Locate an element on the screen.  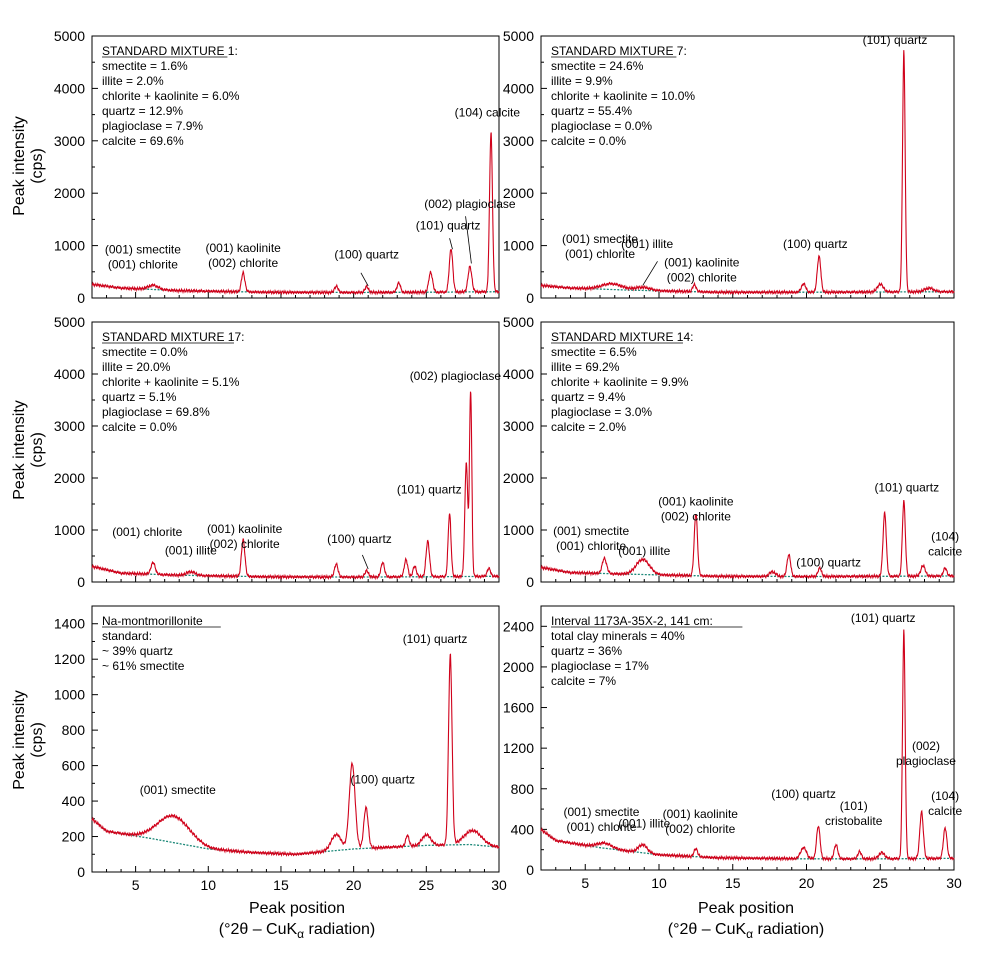
y-tick-label: 800 is located at coordinates (523, 789).